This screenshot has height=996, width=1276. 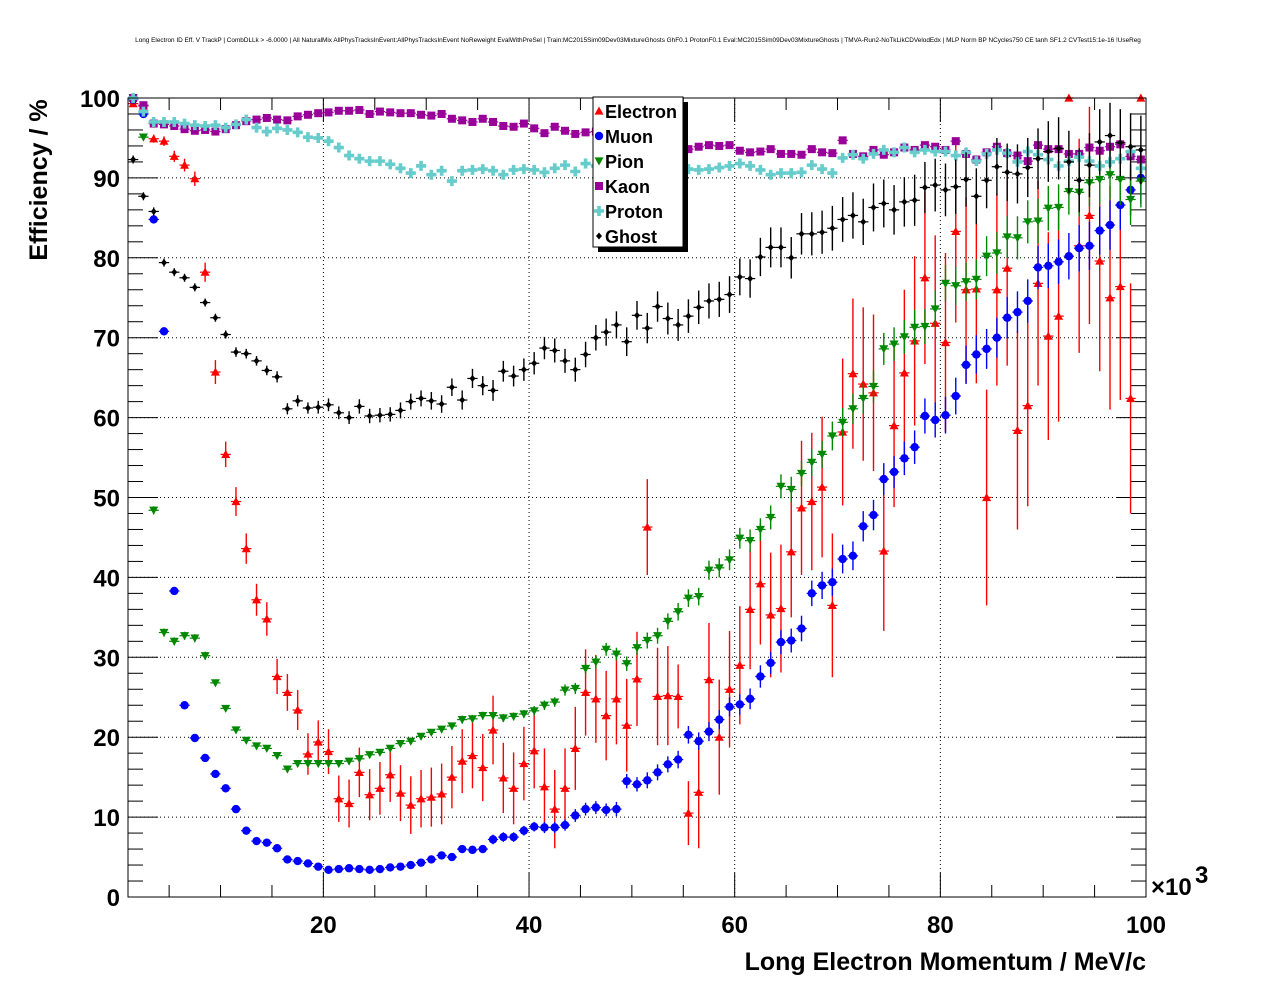 What do you see at coordinates (106, 179) in the screenshot?
I see `y-tick-label: 90` at bounding box center [106, 179].